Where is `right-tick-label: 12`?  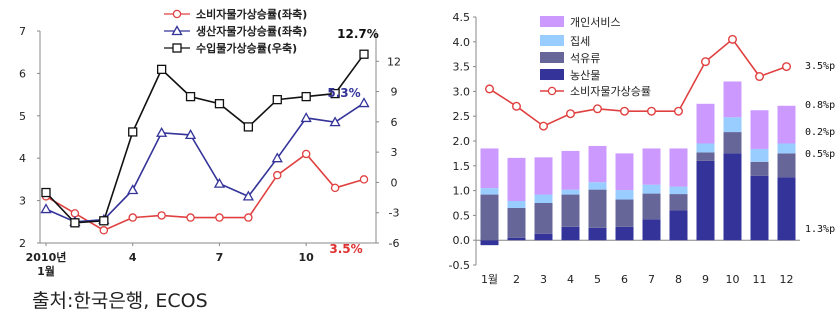
right-tick-label: 12 is located at coordinates (394, 61).